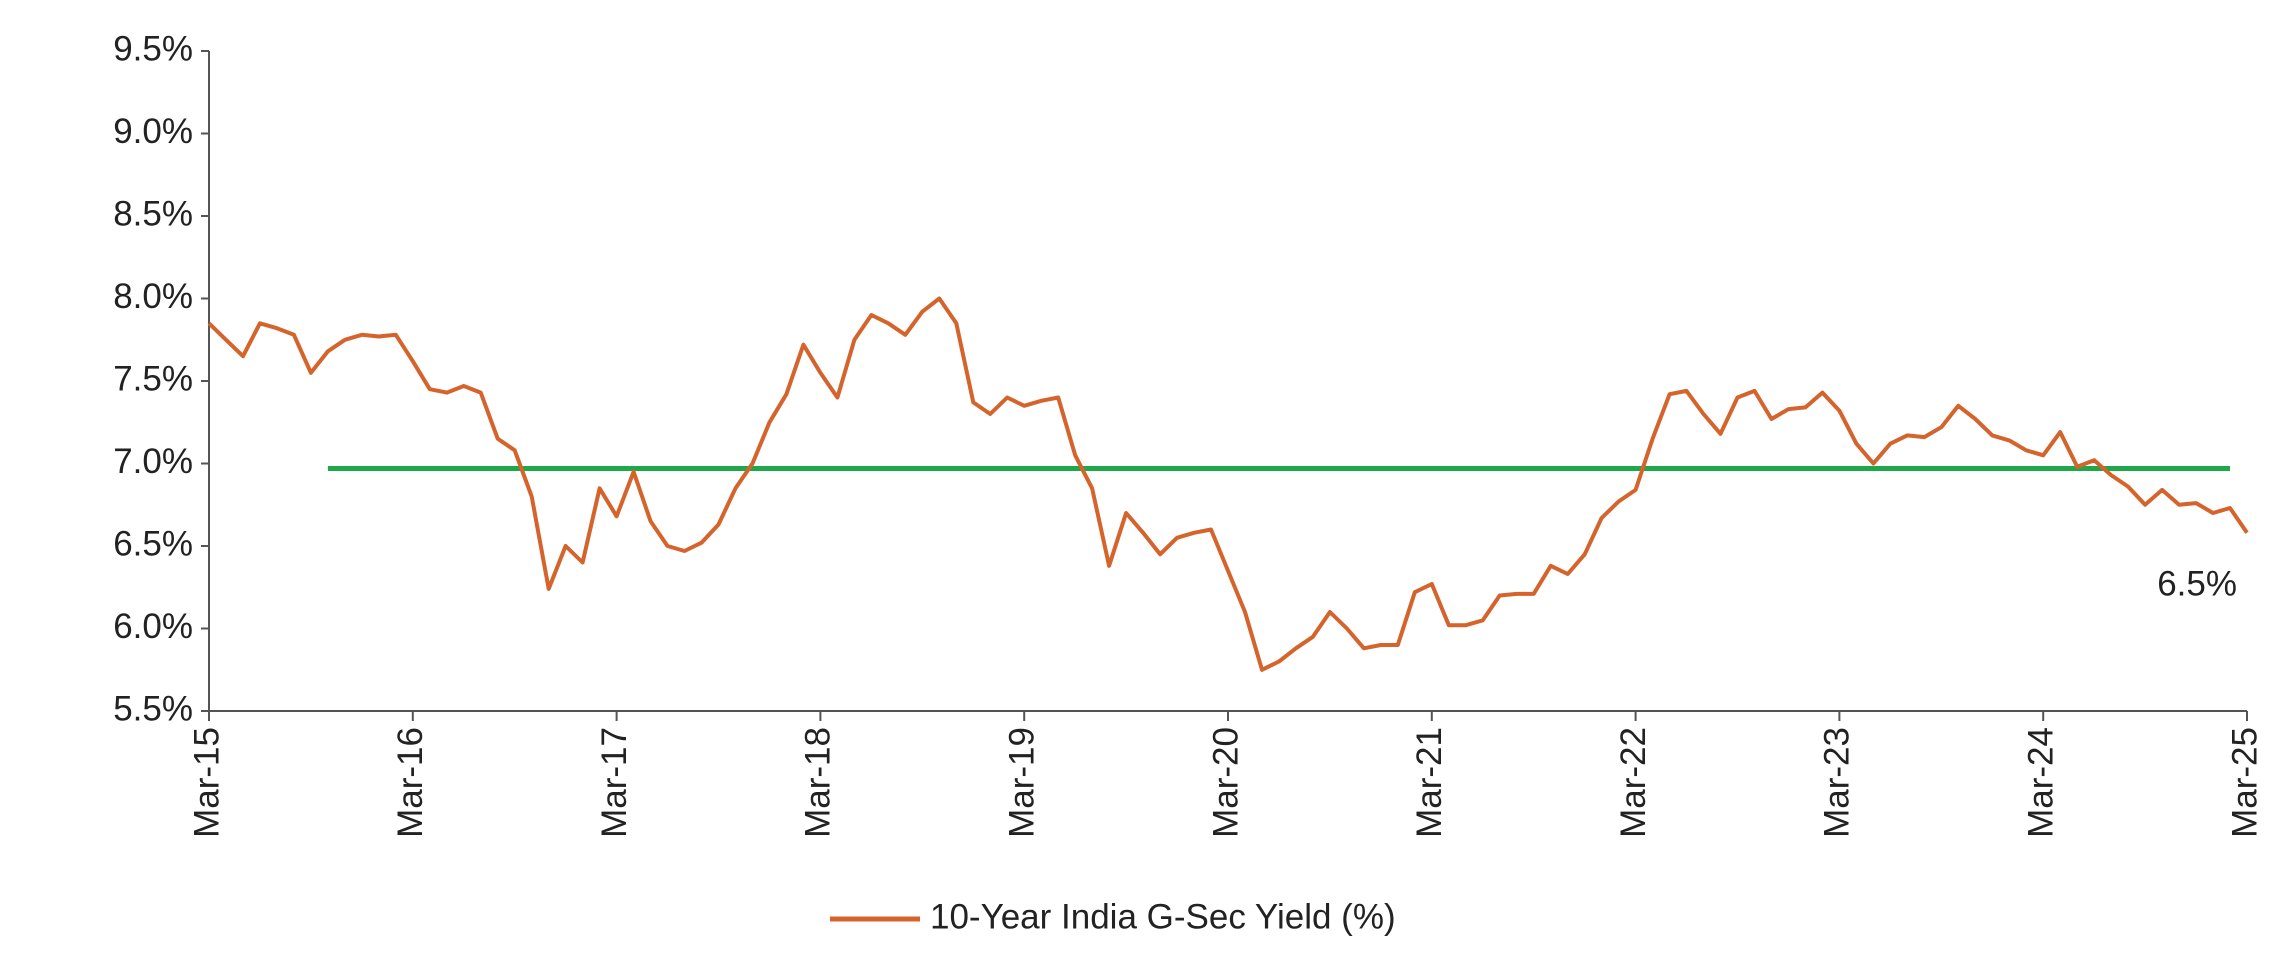  Describe the element at coordinates (614, 782) in the screenshot. I see `x-tick-label: Mar-17` at that location.